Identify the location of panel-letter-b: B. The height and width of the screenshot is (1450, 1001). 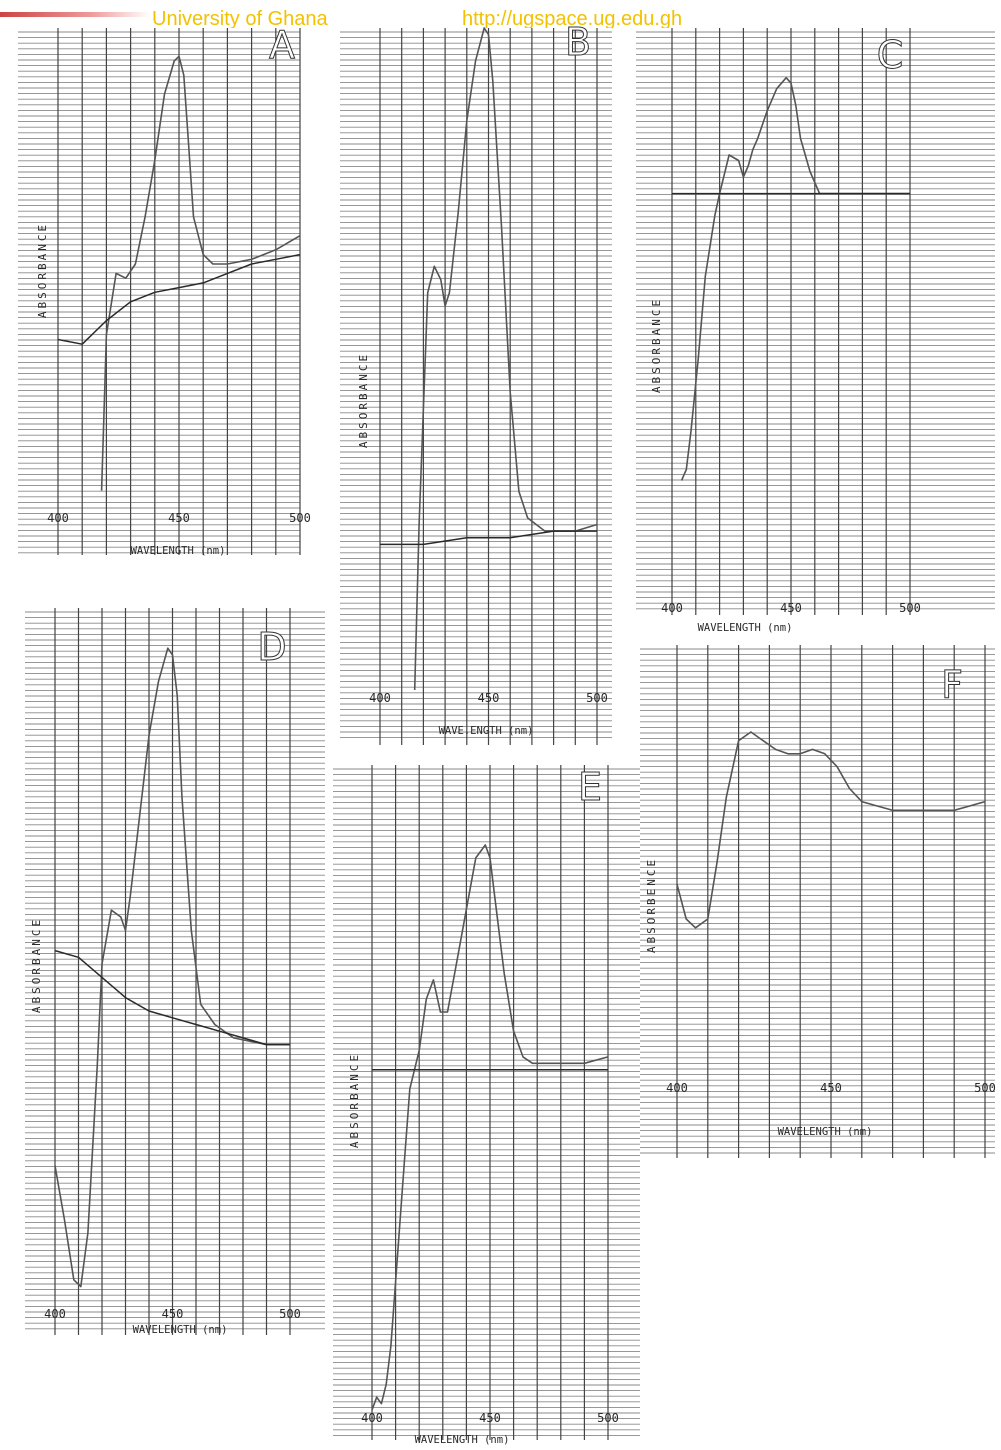
(578, 42).